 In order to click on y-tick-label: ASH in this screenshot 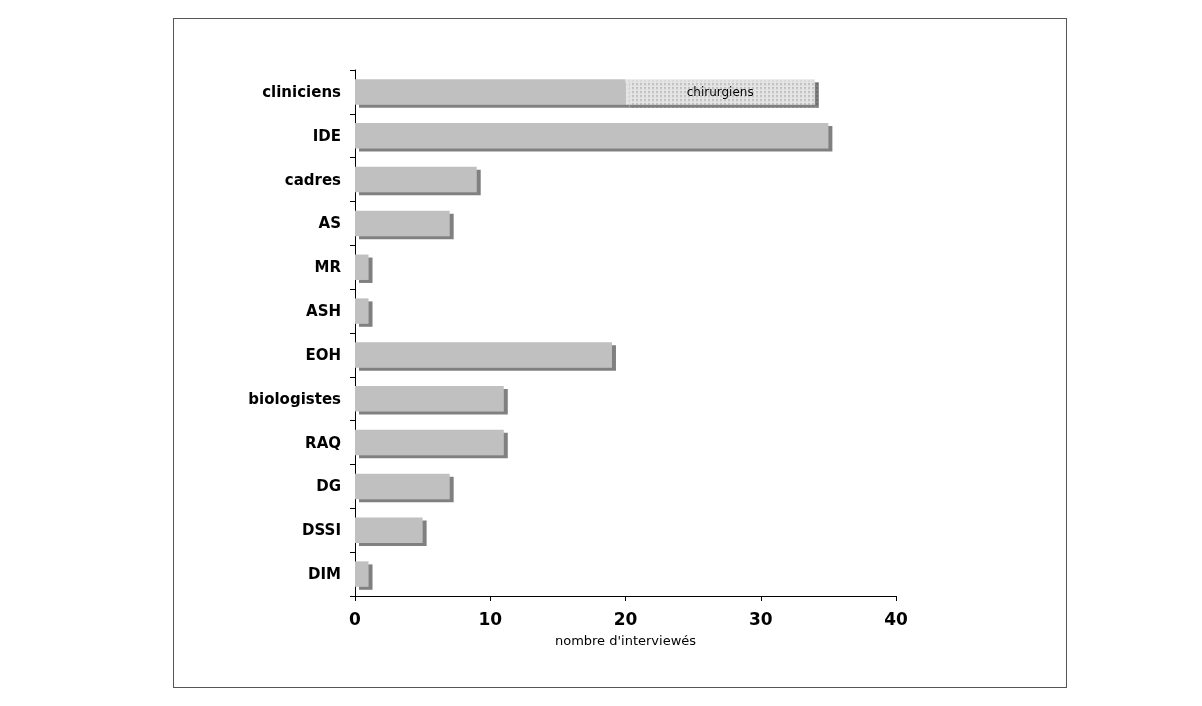, I will do `click(323, 311)`.